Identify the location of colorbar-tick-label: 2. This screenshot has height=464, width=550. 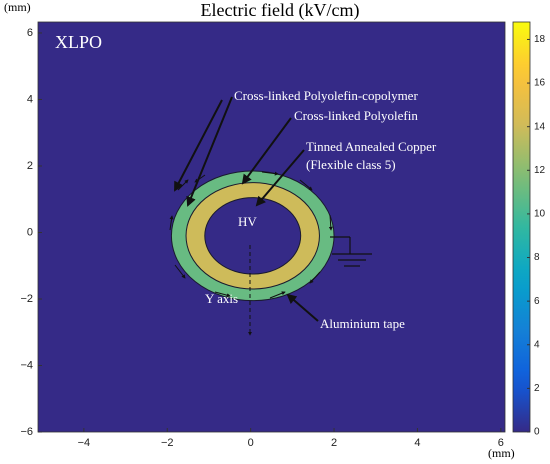
(537, 388).